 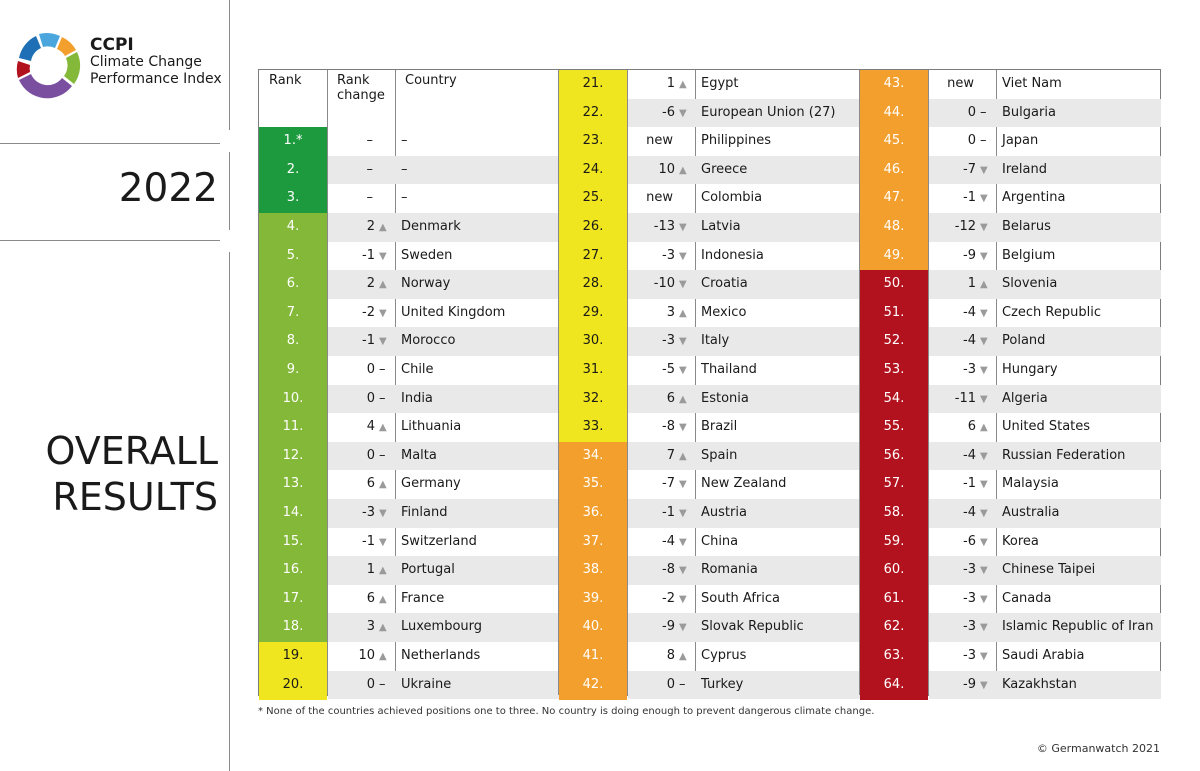 What do you see at coordinates (1024, 341) in the screenshot?
I see `country-cell: Poland` at bounding box center [1024, 341].